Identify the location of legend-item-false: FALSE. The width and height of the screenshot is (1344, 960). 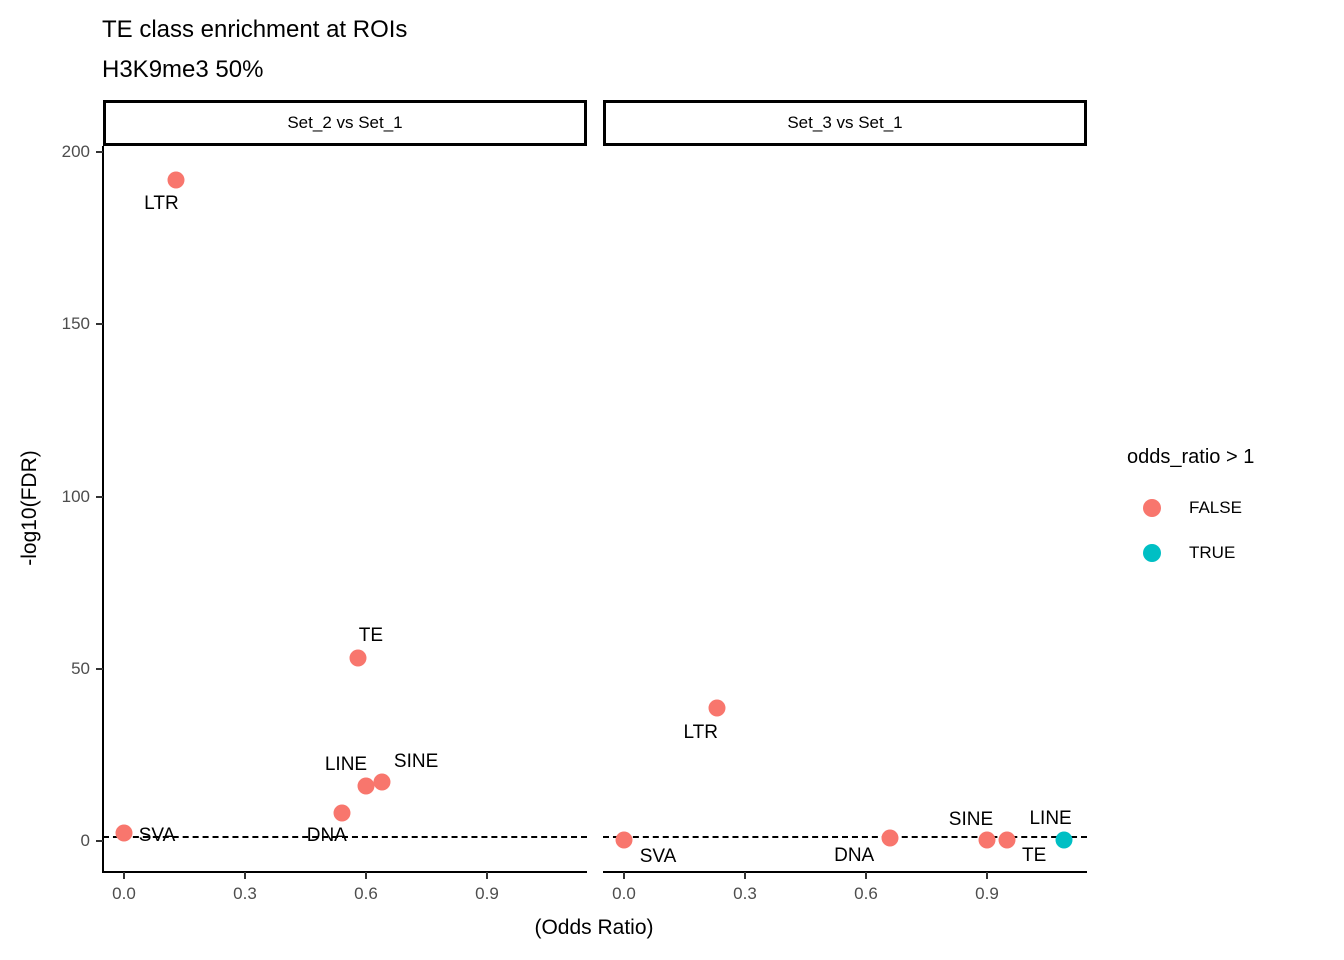
(1190, 508).